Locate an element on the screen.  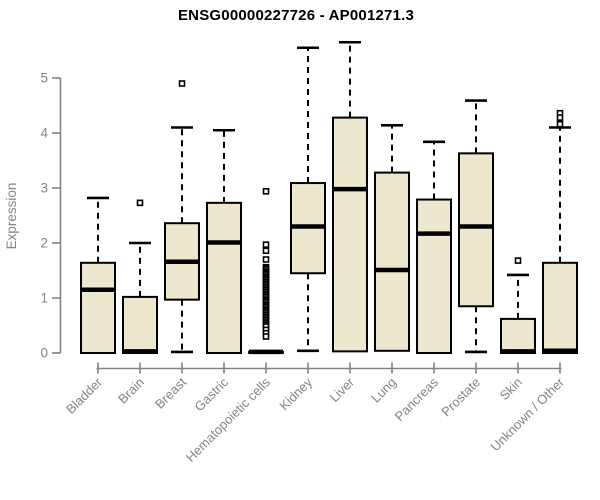
x-category-label: Prostate is located at coordinates (460, 397).